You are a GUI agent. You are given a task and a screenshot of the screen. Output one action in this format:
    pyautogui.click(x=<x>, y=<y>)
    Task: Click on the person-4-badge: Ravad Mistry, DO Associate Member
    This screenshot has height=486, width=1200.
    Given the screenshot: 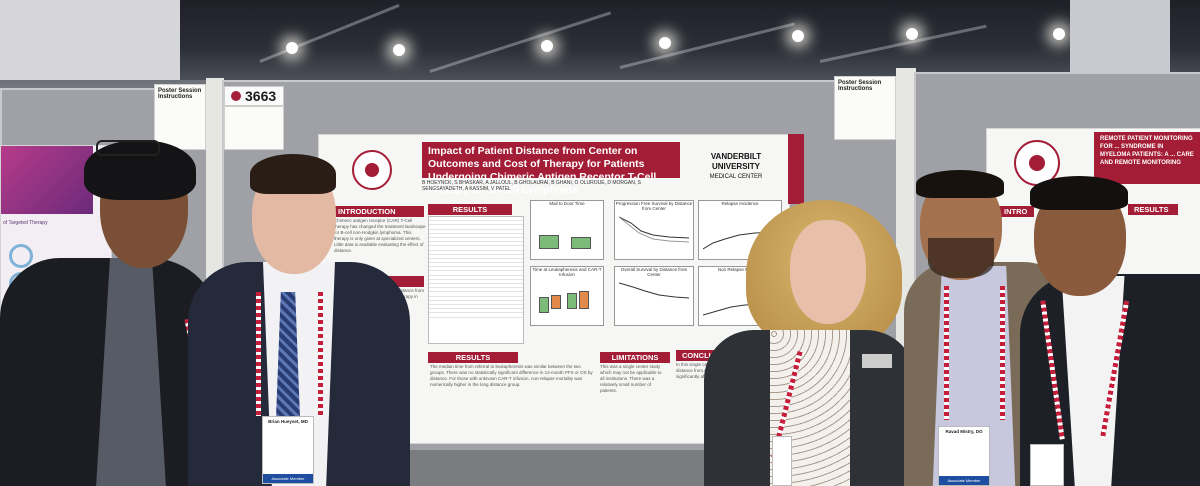 What is the action you would take?
    pyautogui.click(x=964, y=456)
    